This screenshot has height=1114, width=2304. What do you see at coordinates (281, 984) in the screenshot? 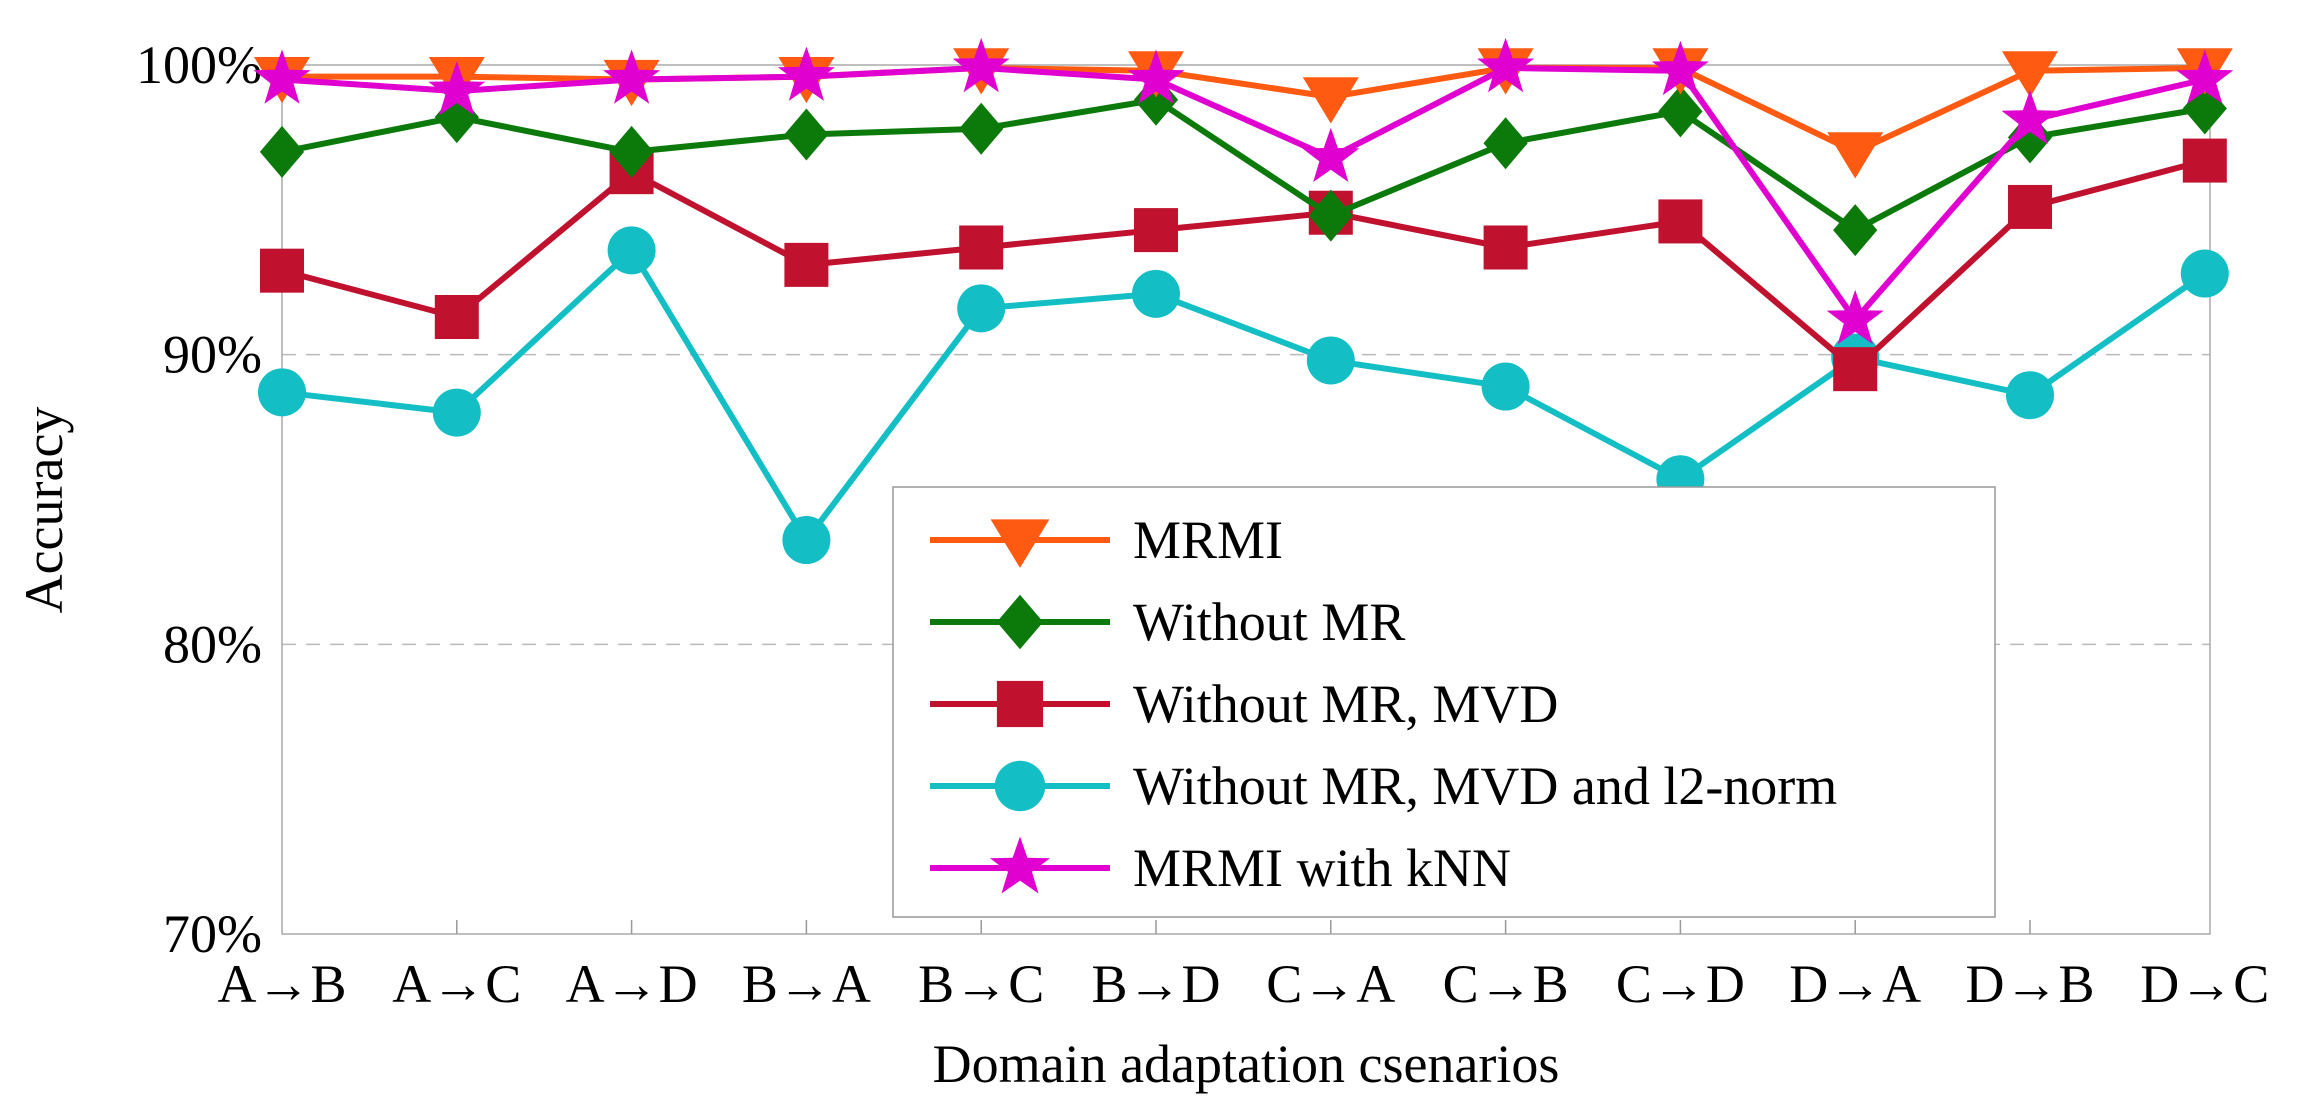
I see `x-tick-label: A→B` at bounding box center [281, 984].